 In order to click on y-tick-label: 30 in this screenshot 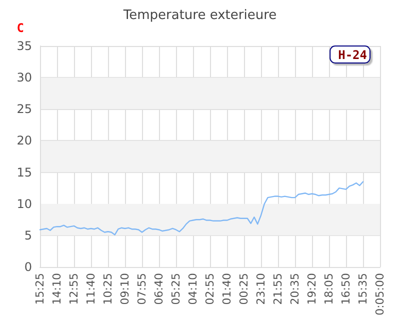, I will do `click(24, 77)`.